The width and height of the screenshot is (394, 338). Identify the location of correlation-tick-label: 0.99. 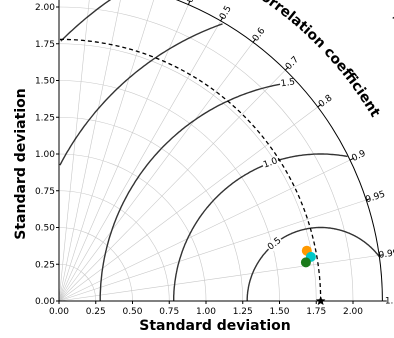
(386, 254).